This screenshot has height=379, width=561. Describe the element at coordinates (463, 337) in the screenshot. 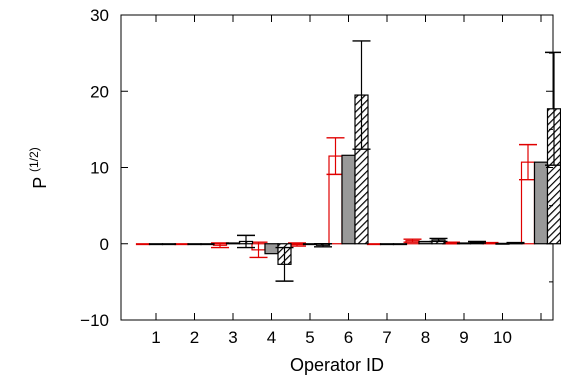

I see `x-tick-label-9: 9` at that location.